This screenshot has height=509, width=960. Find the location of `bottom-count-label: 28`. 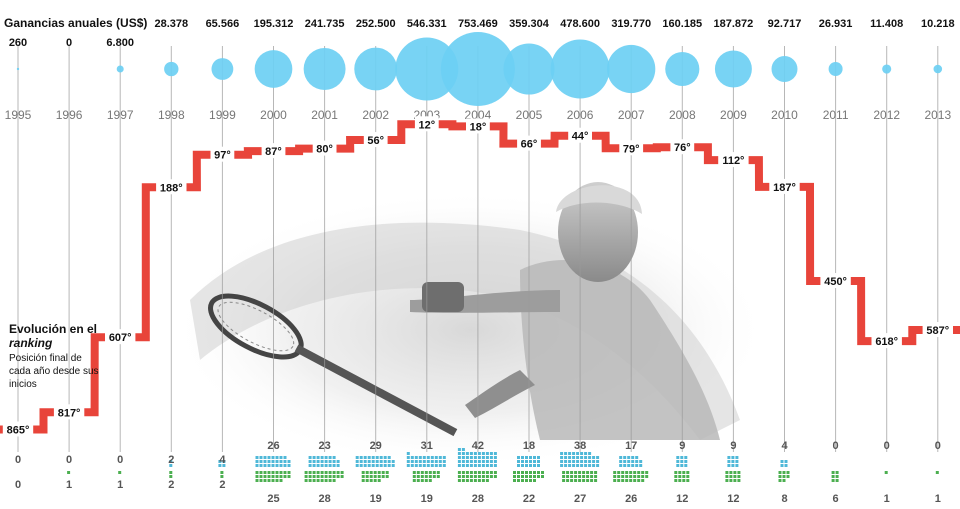

bottom-count-label: 28 is located at coordinates (324, 499).